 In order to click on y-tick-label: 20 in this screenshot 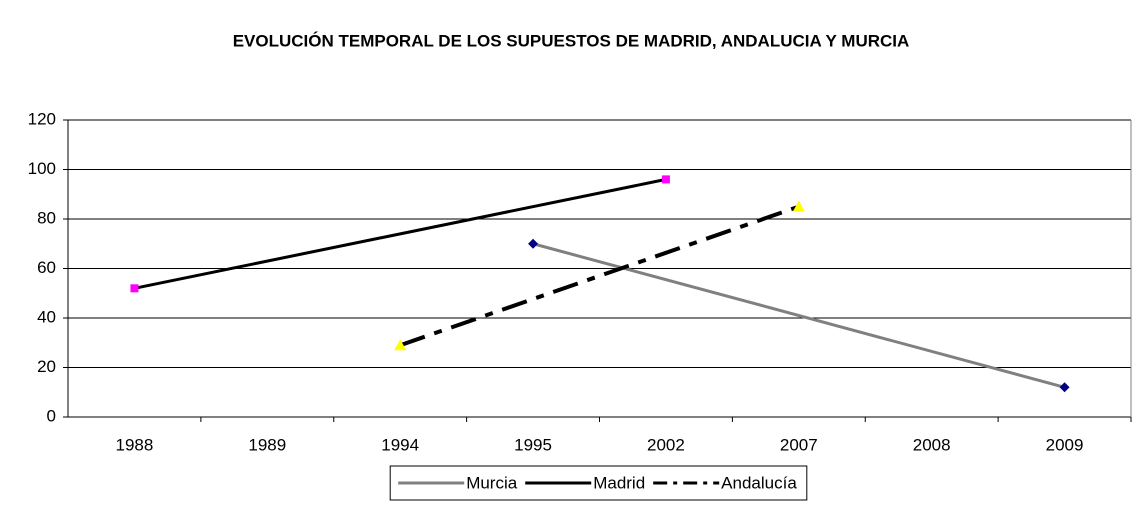, I will do `click(46, 366)`.